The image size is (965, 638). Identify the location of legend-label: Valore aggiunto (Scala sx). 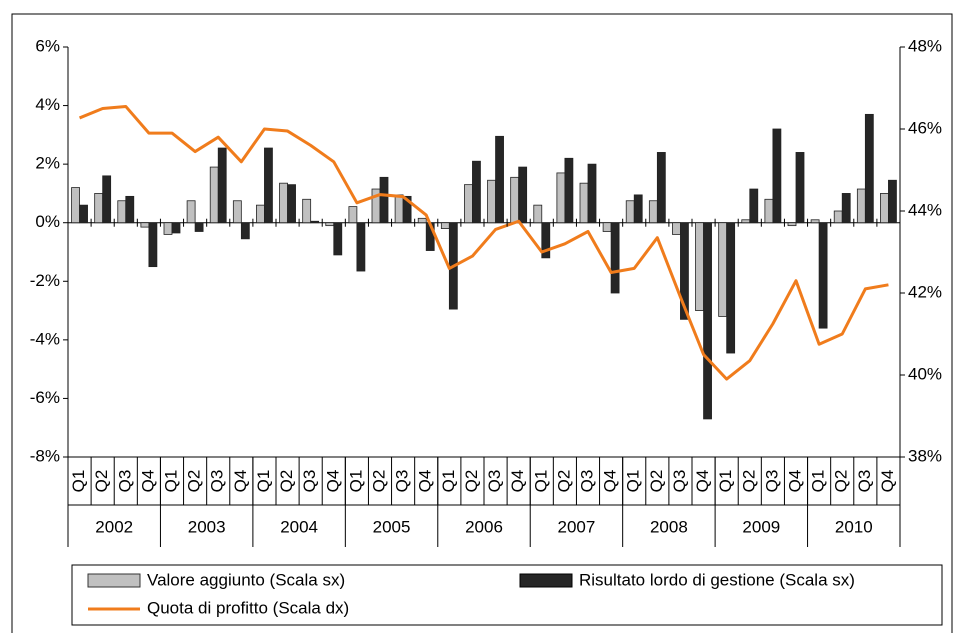
(246, 579).